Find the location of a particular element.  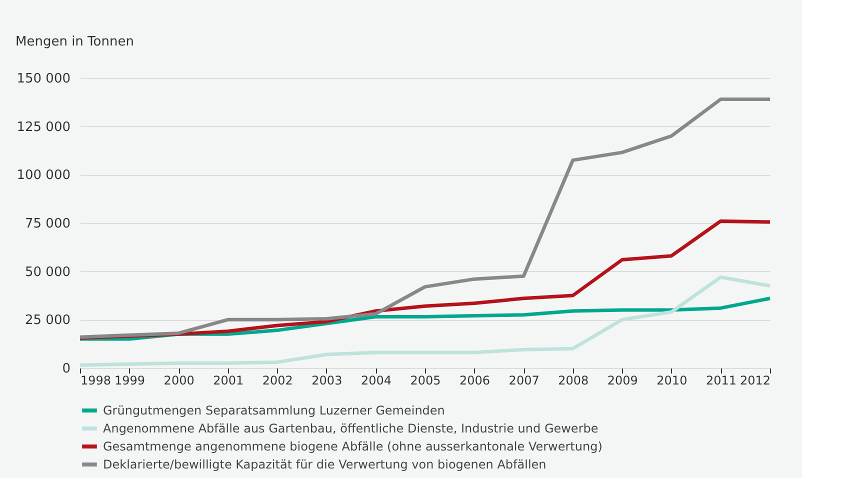

legend-label: Gesamtmenge angenommene biogene Abfälle (ohne ausserkantonale Verwertung) is located at coordinates (352, 447).